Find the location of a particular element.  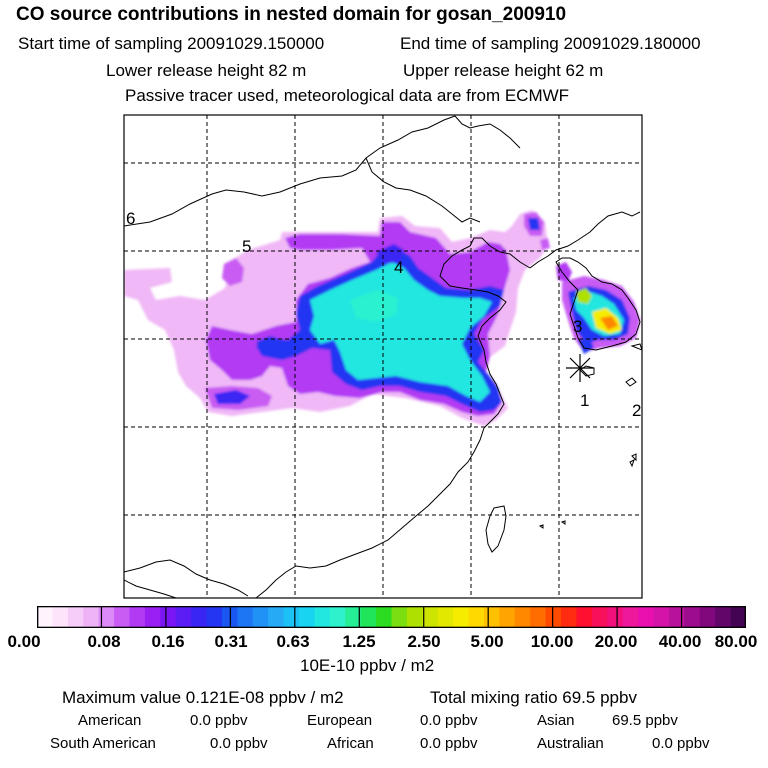

ryukyu-islands is located at coordinates (633, 460).